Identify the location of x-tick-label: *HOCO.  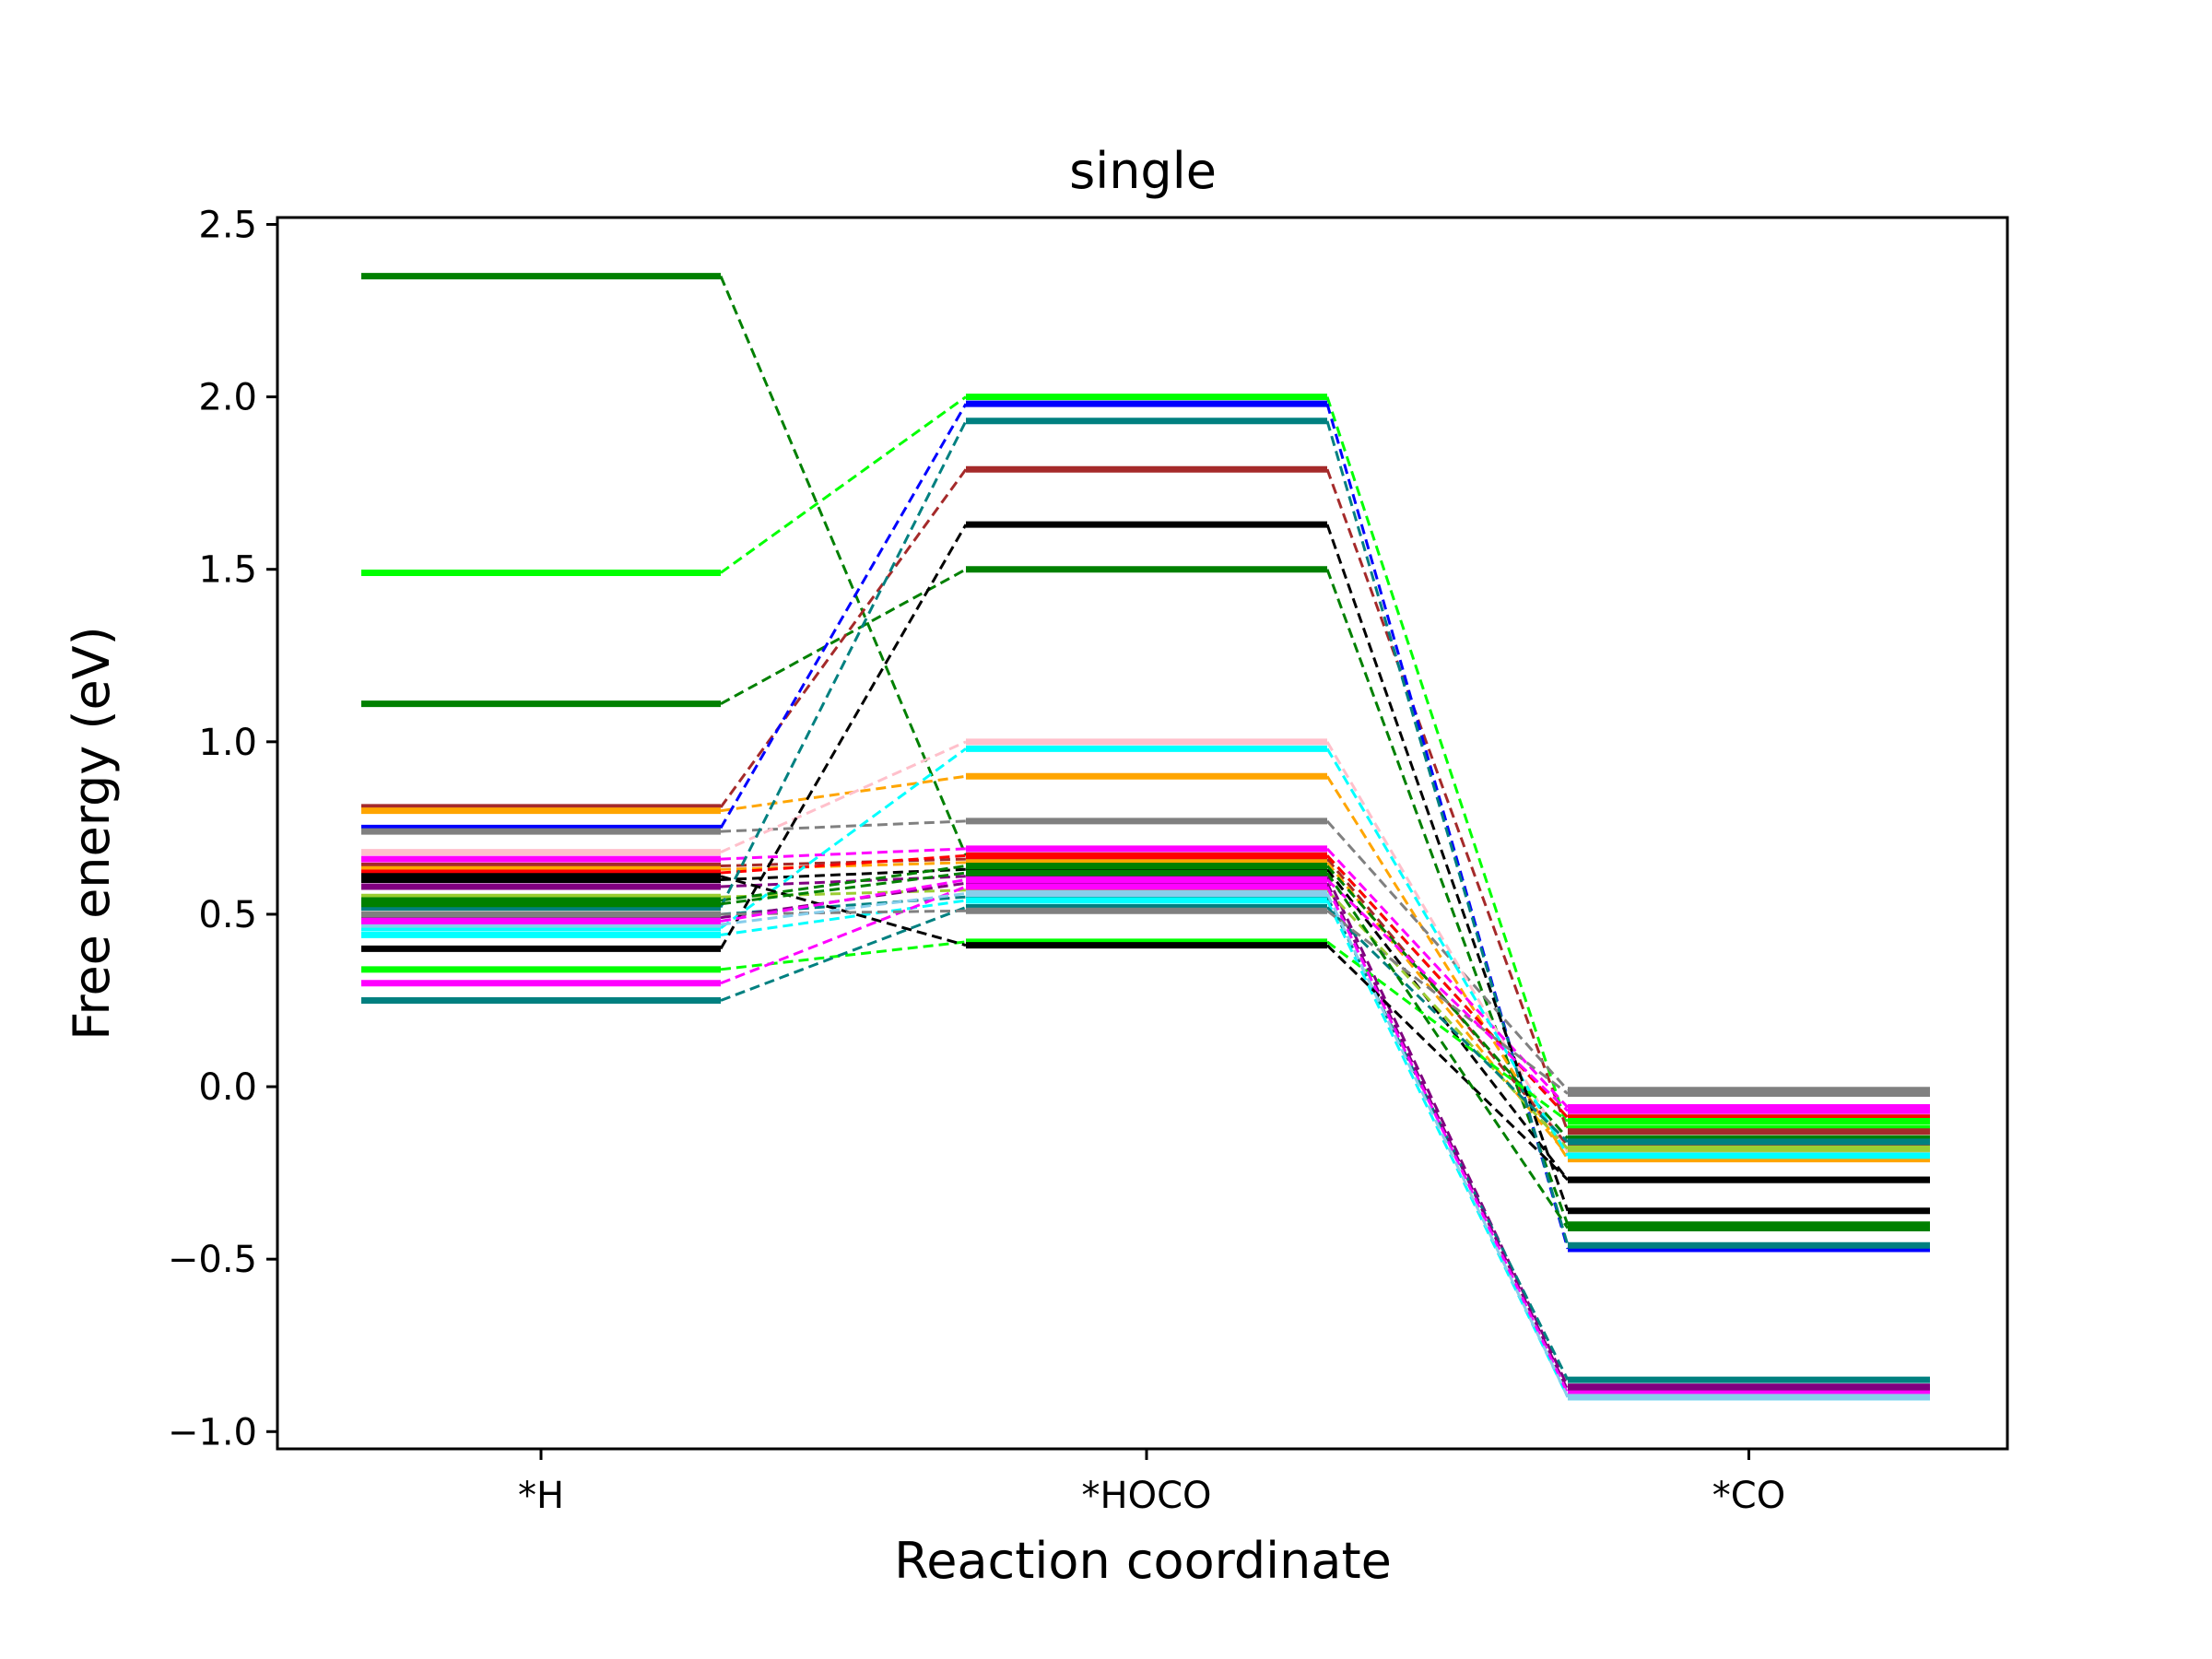
(1147, 1496).